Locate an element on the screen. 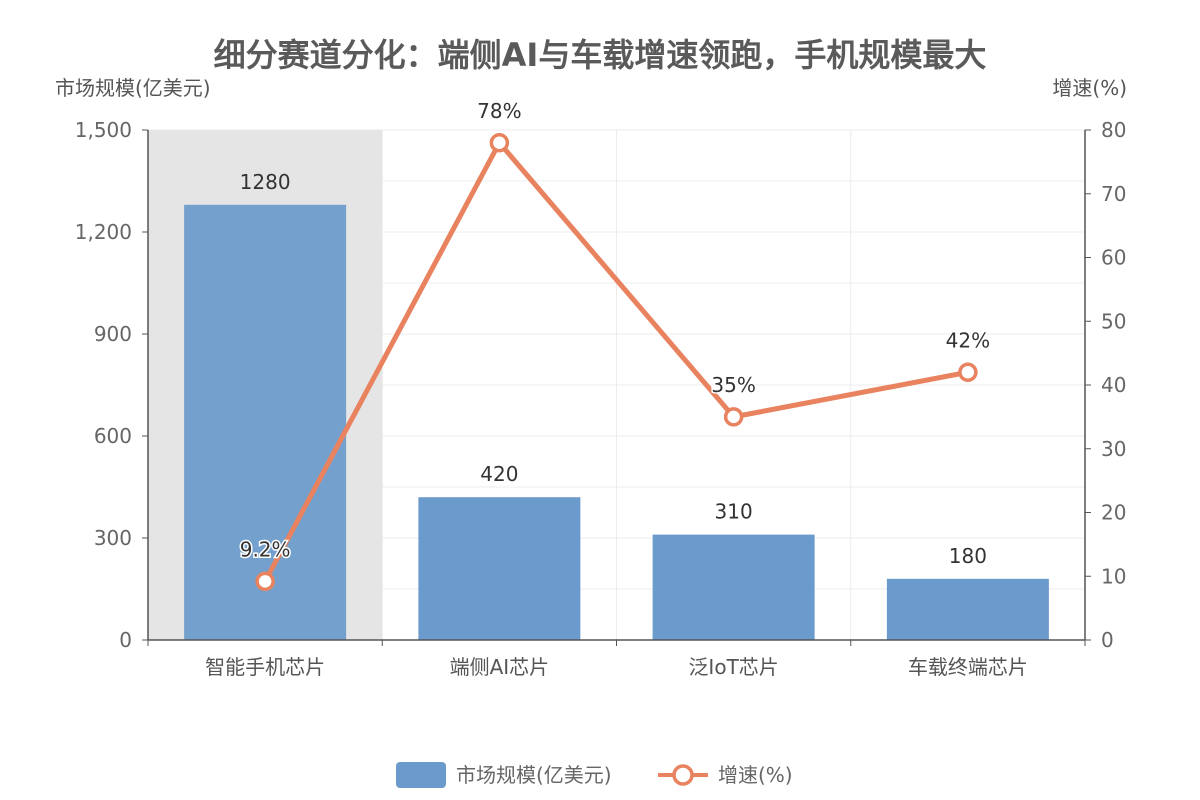  line-value-label: 9.2% is located at coordinates (265, 549).